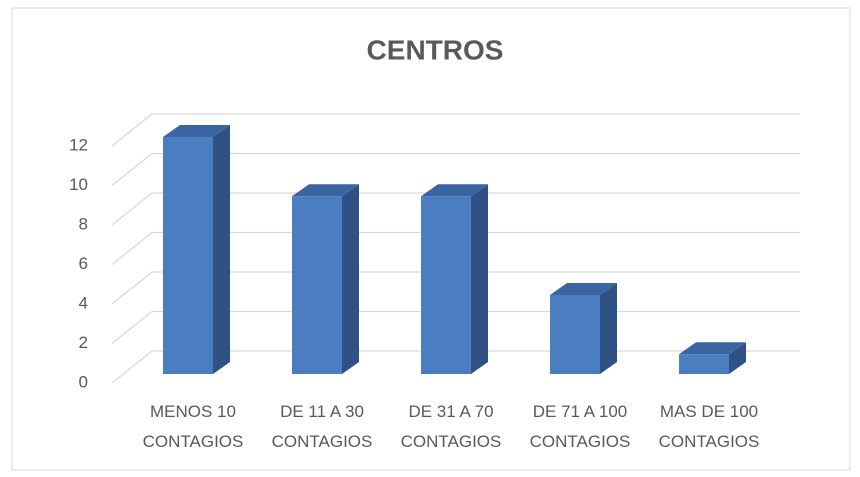 The height and width of the screenshot is (477, 860). Describe the element at coordinates (450, 411) in the screenshot. I see `x-tick-label-line: DE 31 A 70` at that location.